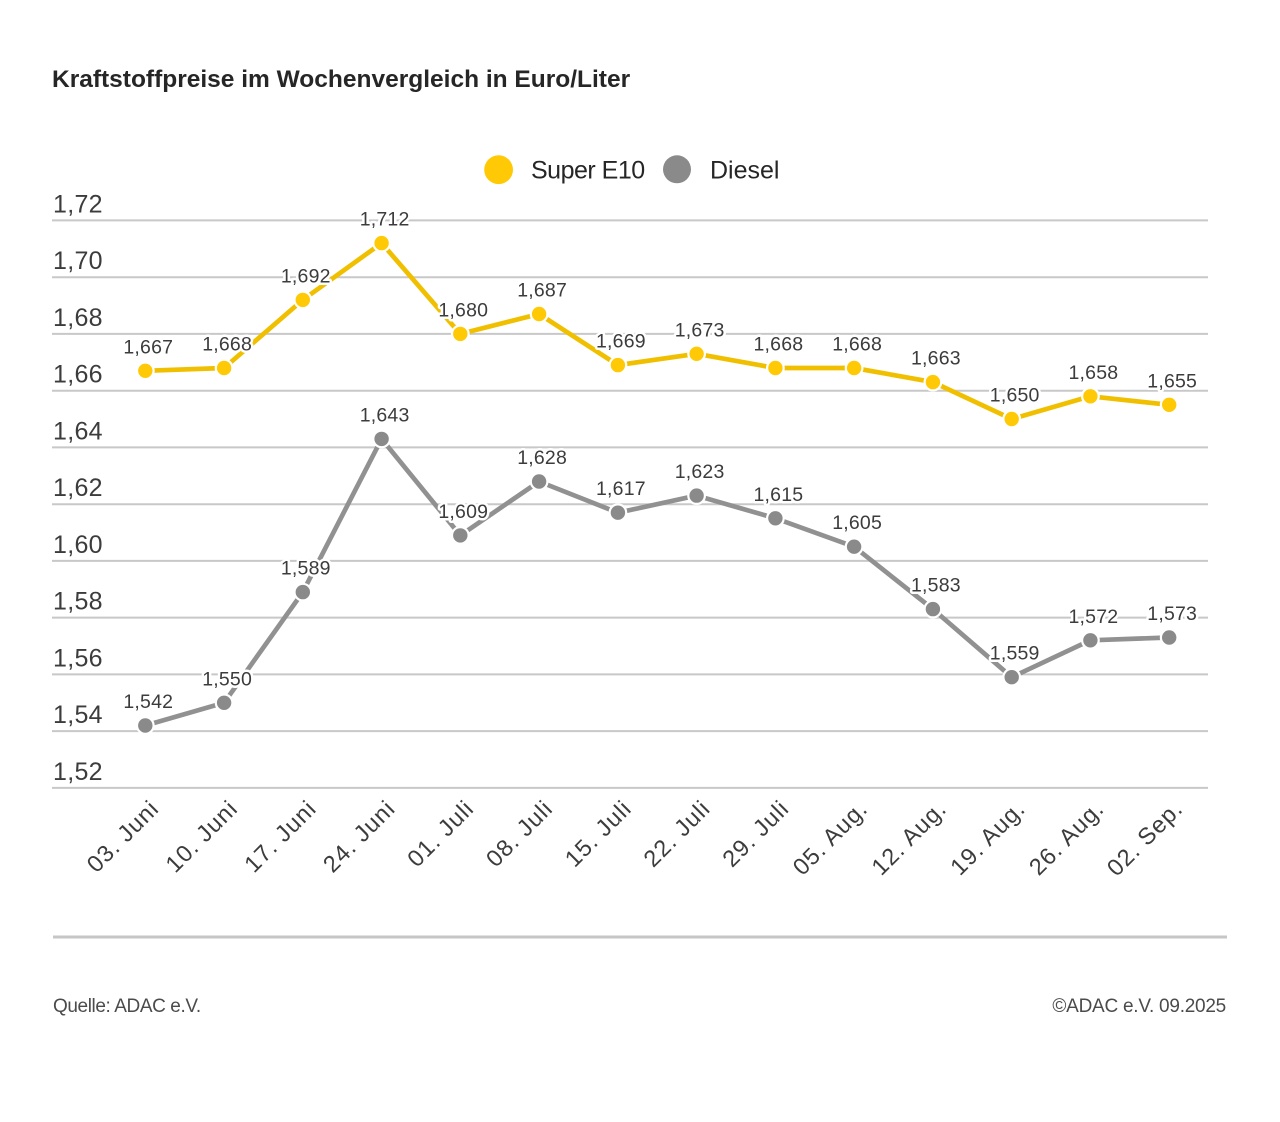  Describe the element at coordinates (78, 658) in the screenshot. I see `svg-text: 1,56` at that location.